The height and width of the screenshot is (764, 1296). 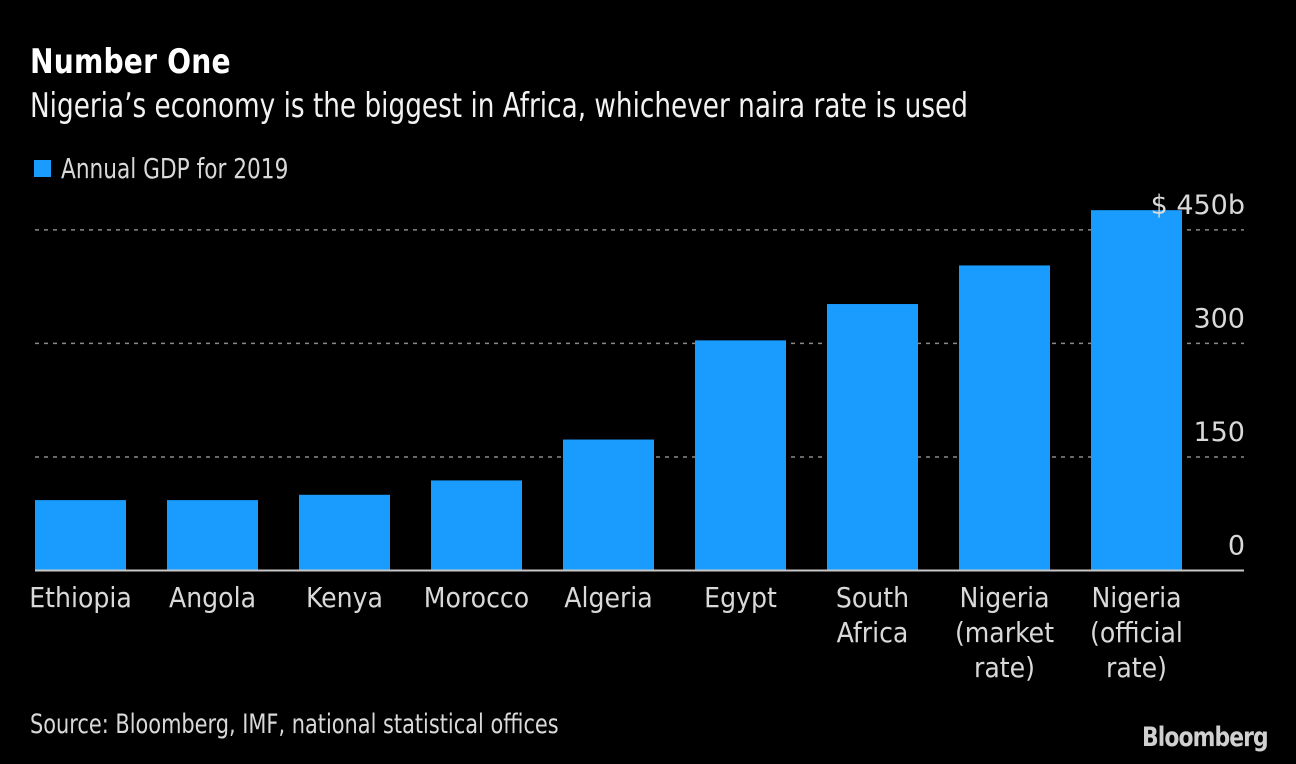 I want to click on x-tick-label-line: (market, so click(x=1004, y=632).